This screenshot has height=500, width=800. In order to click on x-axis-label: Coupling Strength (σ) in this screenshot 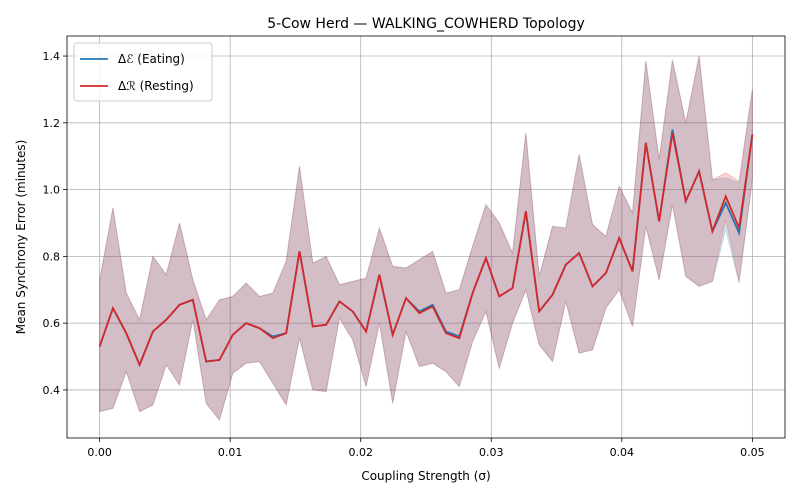, I will do `click(425, 476)`.